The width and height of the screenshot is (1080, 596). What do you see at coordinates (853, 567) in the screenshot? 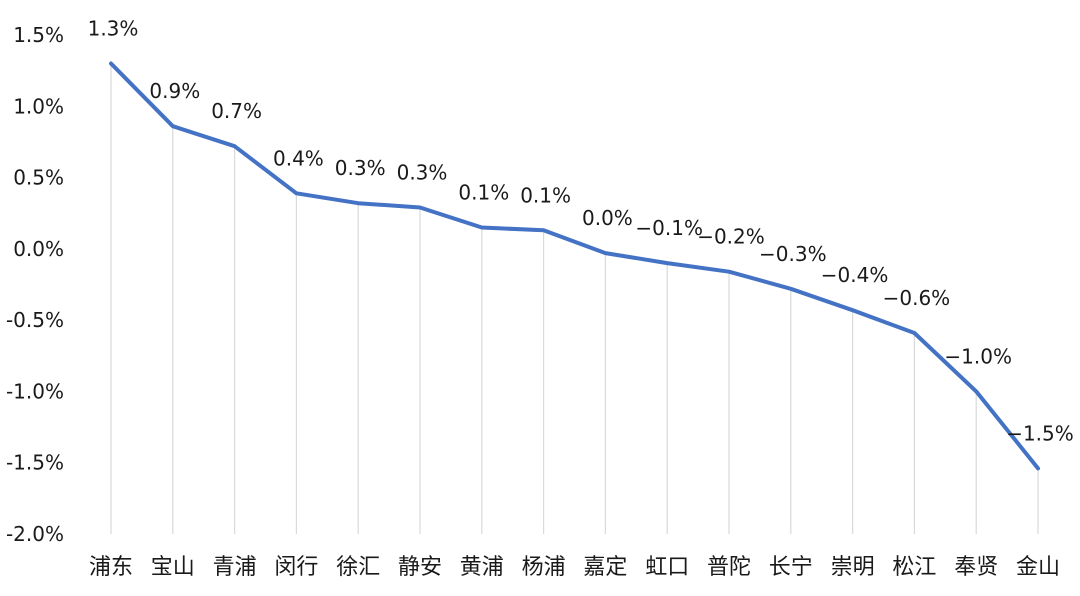
I see `x-tick-label: 崇明` at bounding box center [853, 567].